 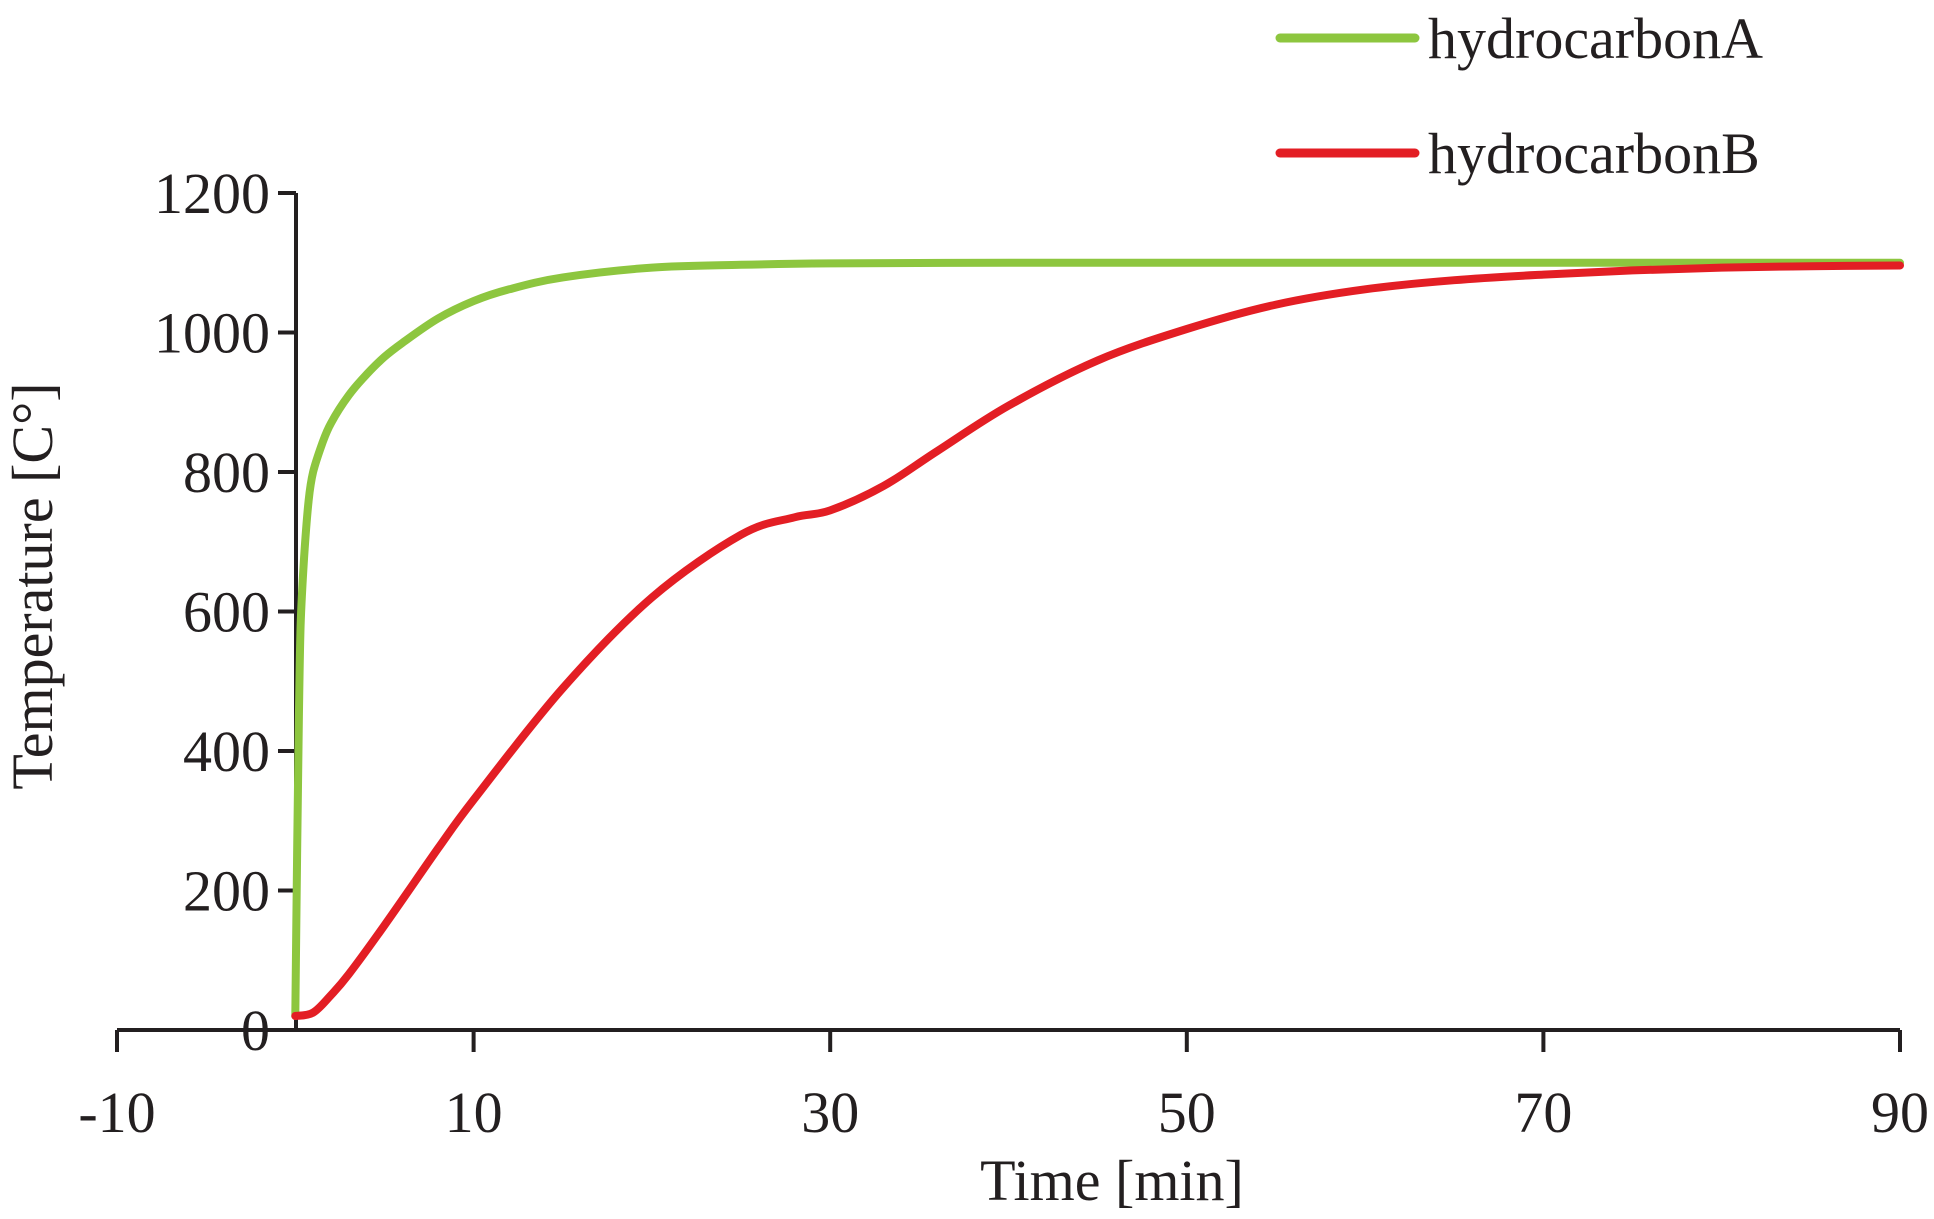 I want to click on x-axis-ticks: -10 10 30 50 70 90, so click(x=1003, y=1087).